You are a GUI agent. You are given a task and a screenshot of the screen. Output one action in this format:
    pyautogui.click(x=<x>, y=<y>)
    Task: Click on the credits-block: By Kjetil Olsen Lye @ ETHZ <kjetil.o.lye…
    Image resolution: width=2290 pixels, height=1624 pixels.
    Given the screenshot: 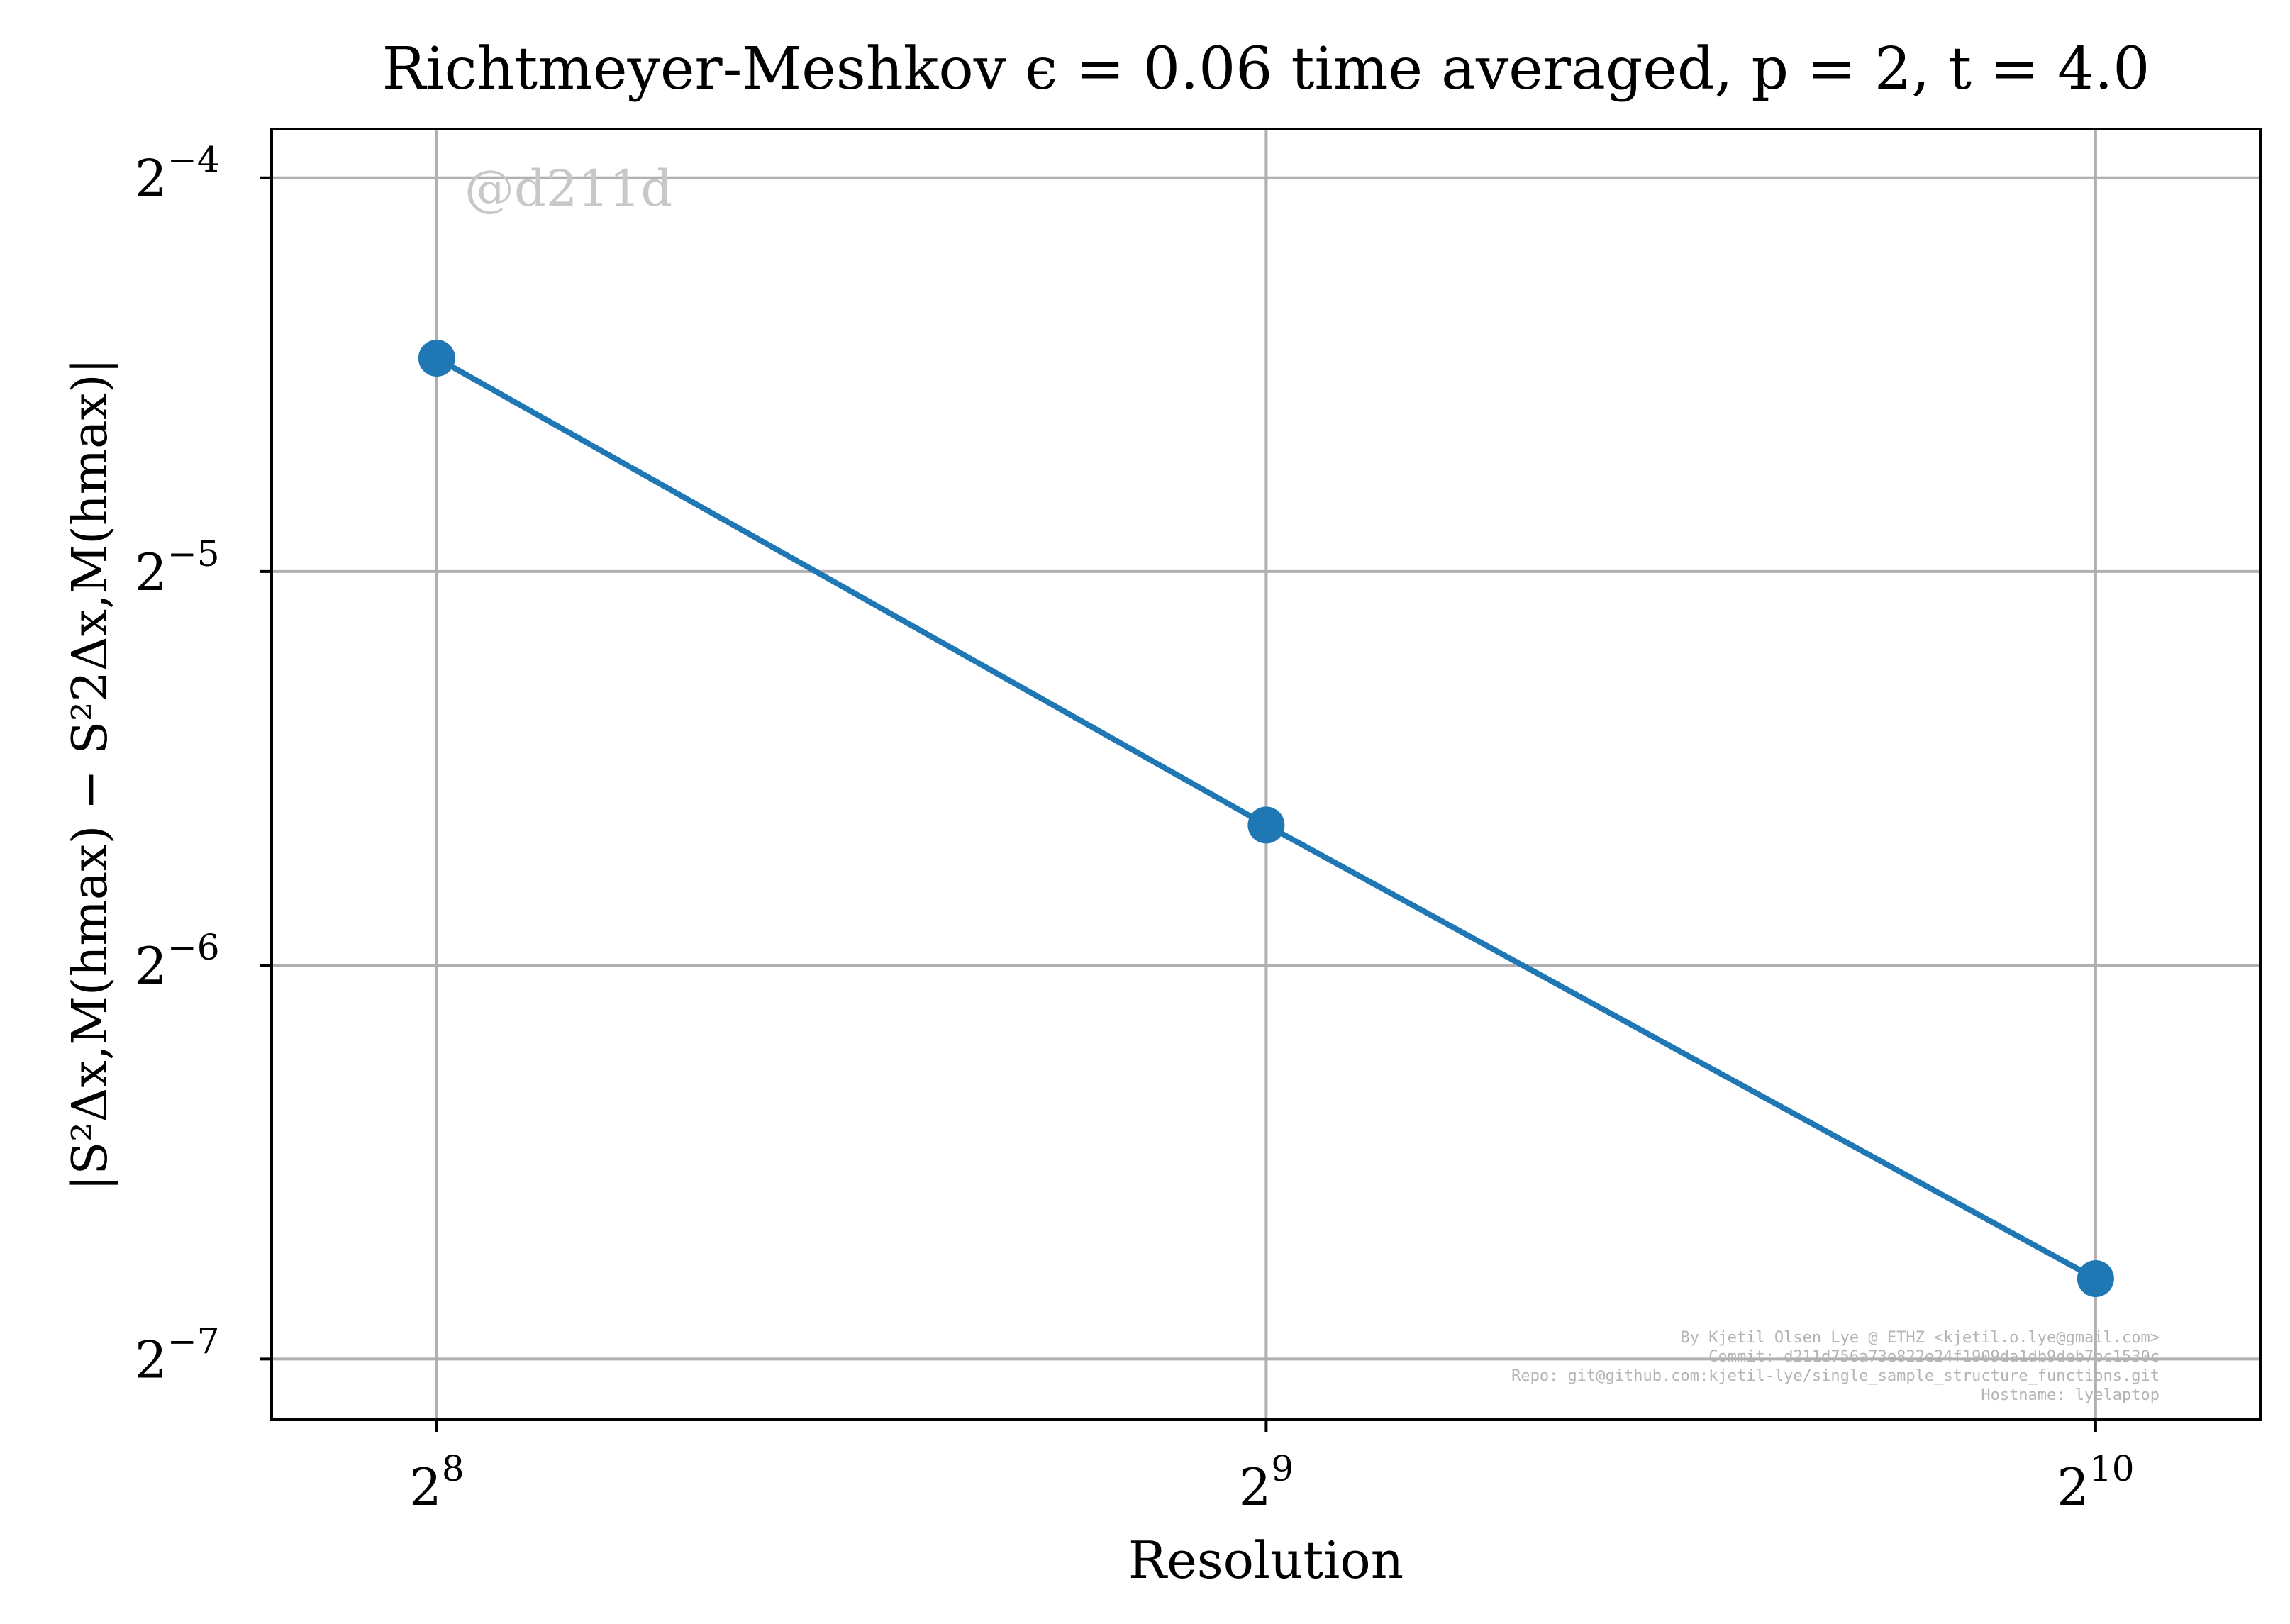 What is the action you would take?
    pyautogui.click(x=1835, y=1367)
    